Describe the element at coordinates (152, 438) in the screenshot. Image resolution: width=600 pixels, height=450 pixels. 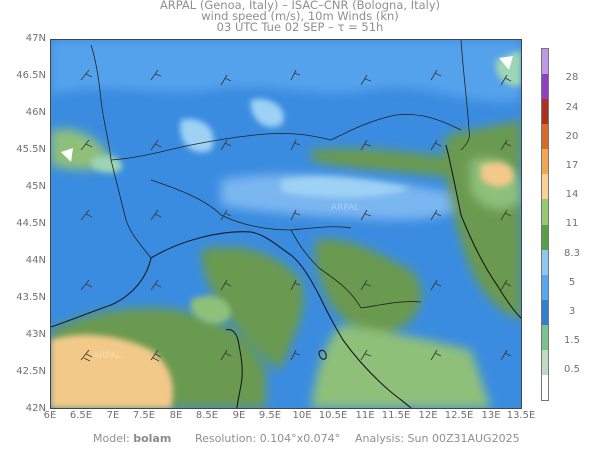
I see `model-value: bolam` at that location.